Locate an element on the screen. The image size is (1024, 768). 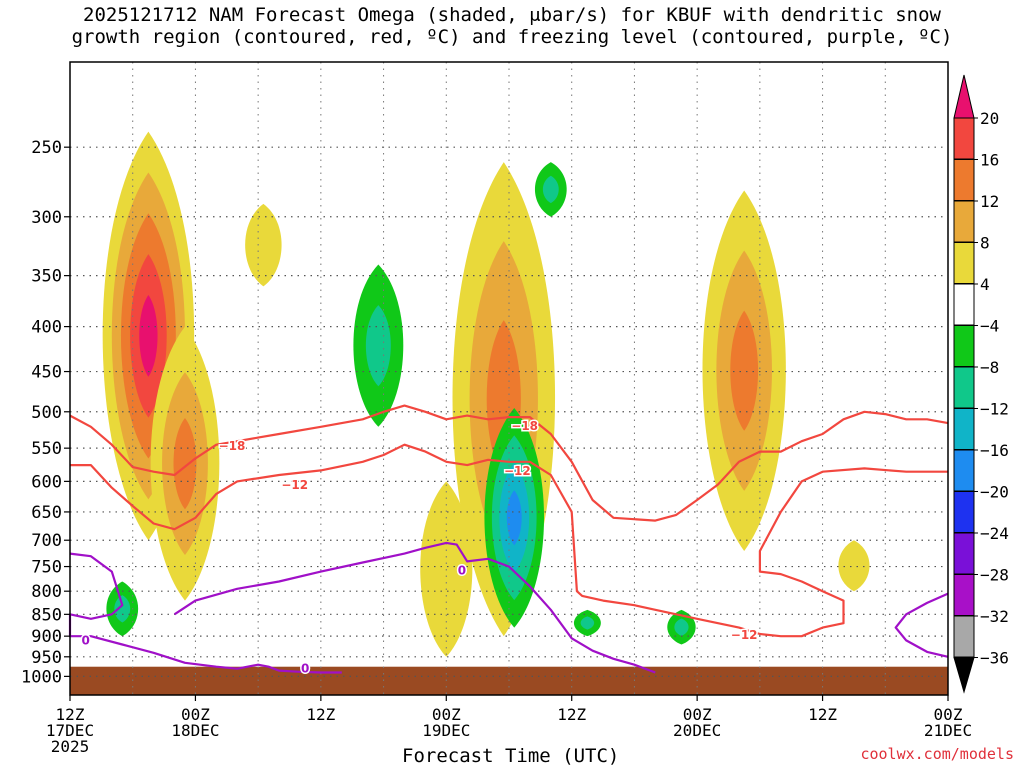
contour-label-2: −12 is located at coordinates (294, 485).